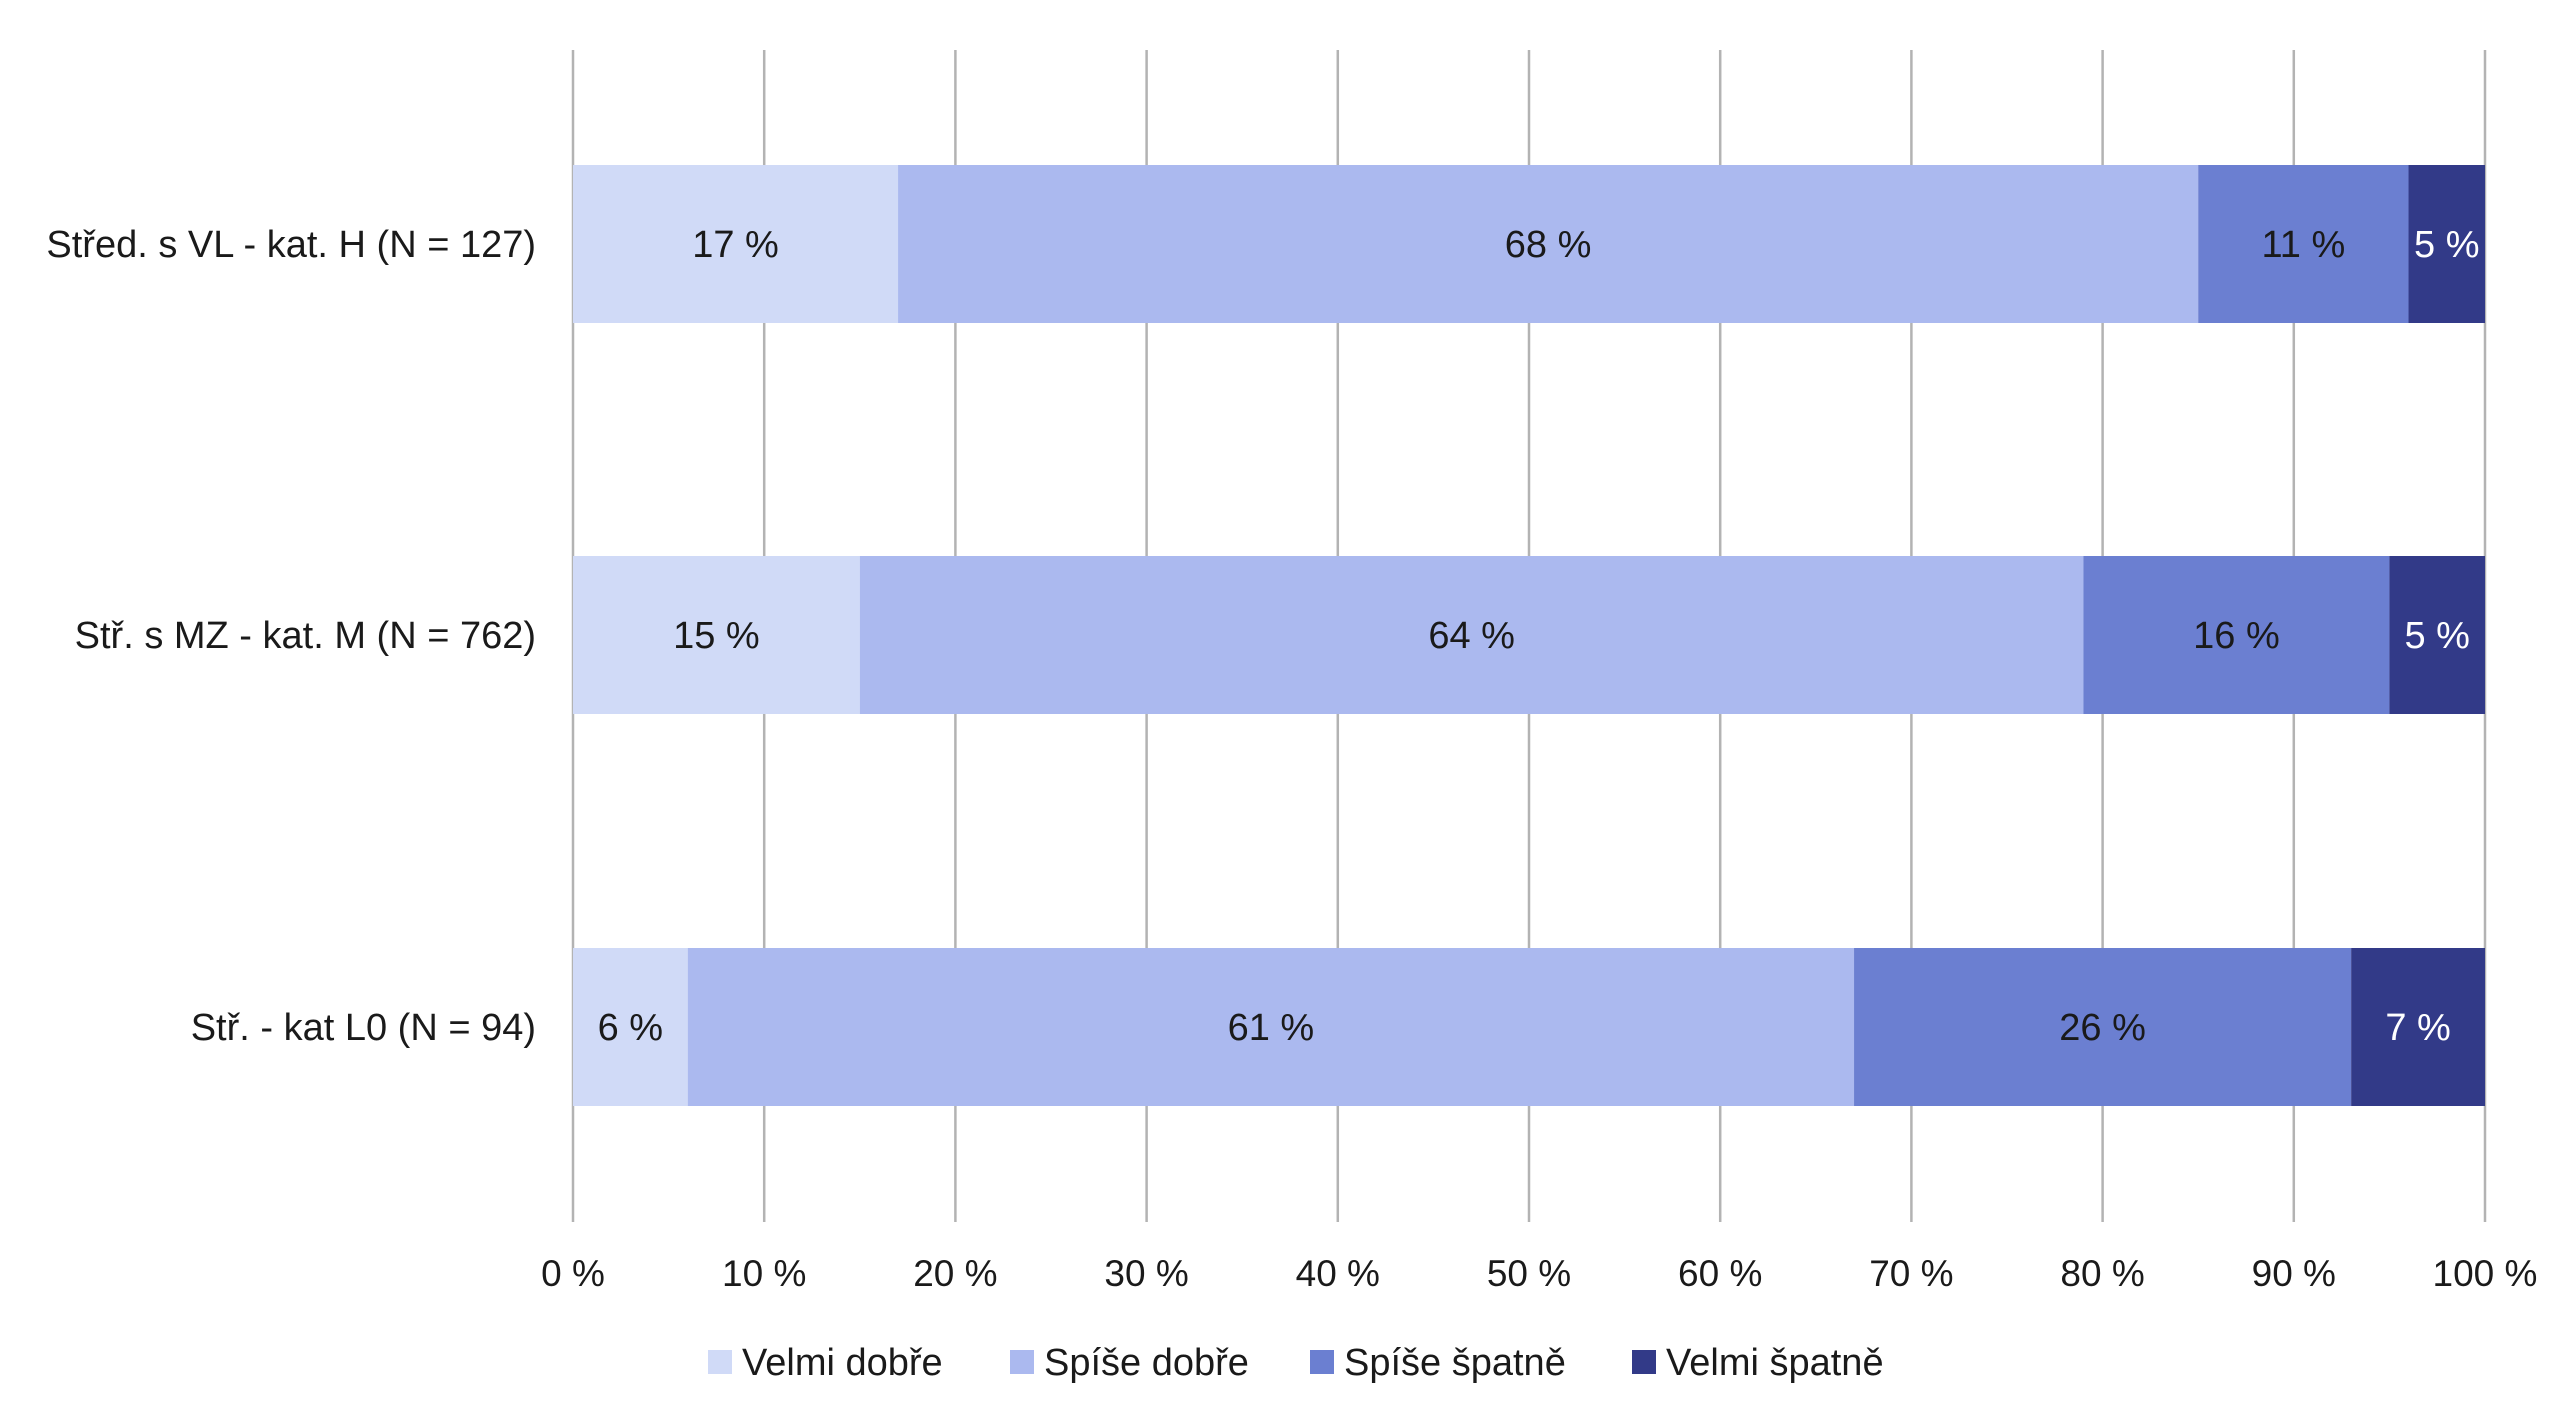 This screenshot has width=2560, height=1412. What do you see at coordinates (1720, 1273) in the screenshot?
I see `x-tick-label: 60 %` at bounding box center [1720, 1273].